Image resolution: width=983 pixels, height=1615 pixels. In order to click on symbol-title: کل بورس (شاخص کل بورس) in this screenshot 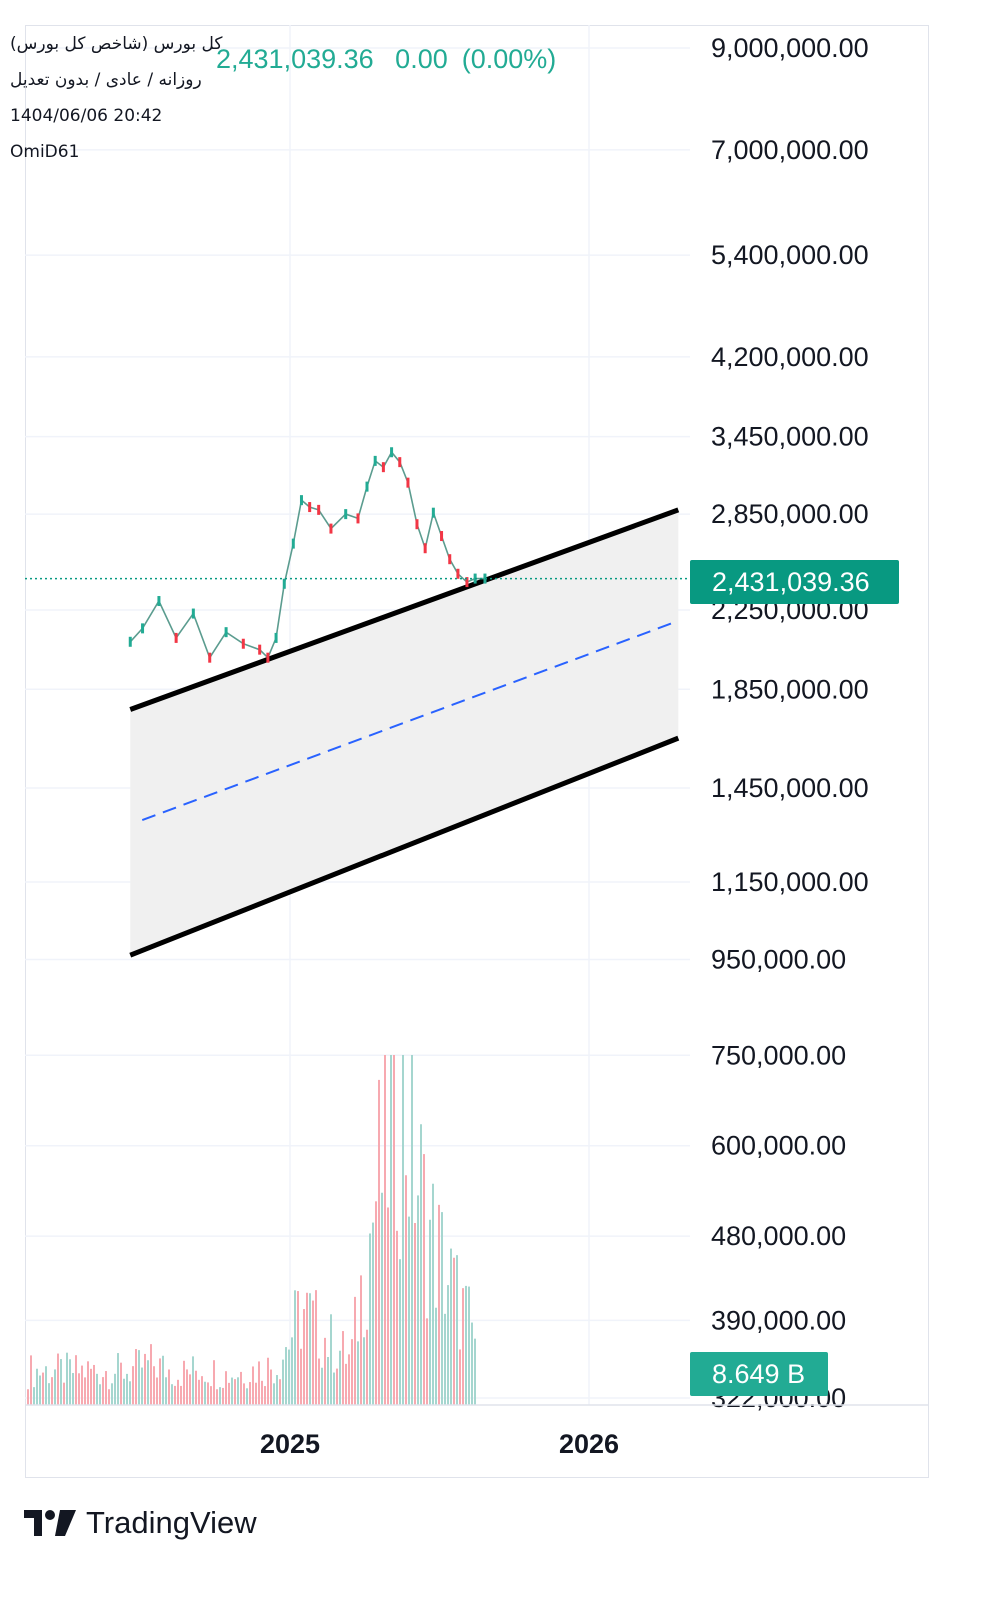, I will do `click(116, 44)`.